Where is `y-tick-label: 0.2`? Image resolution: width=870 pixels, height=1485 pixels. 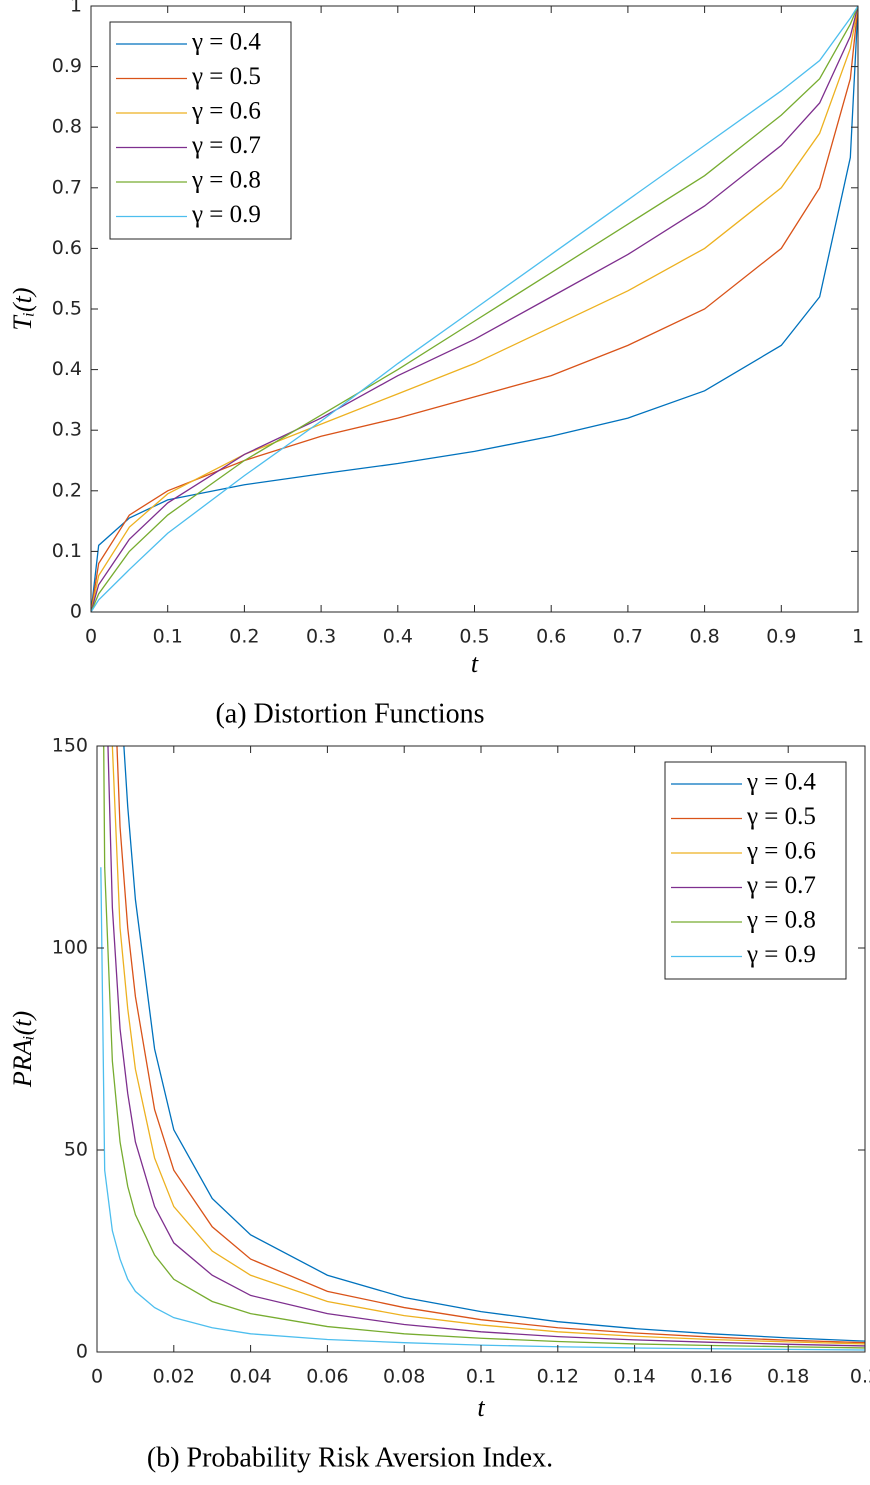
y-tick-label: 0.2 is located at coordinates (67, 490).